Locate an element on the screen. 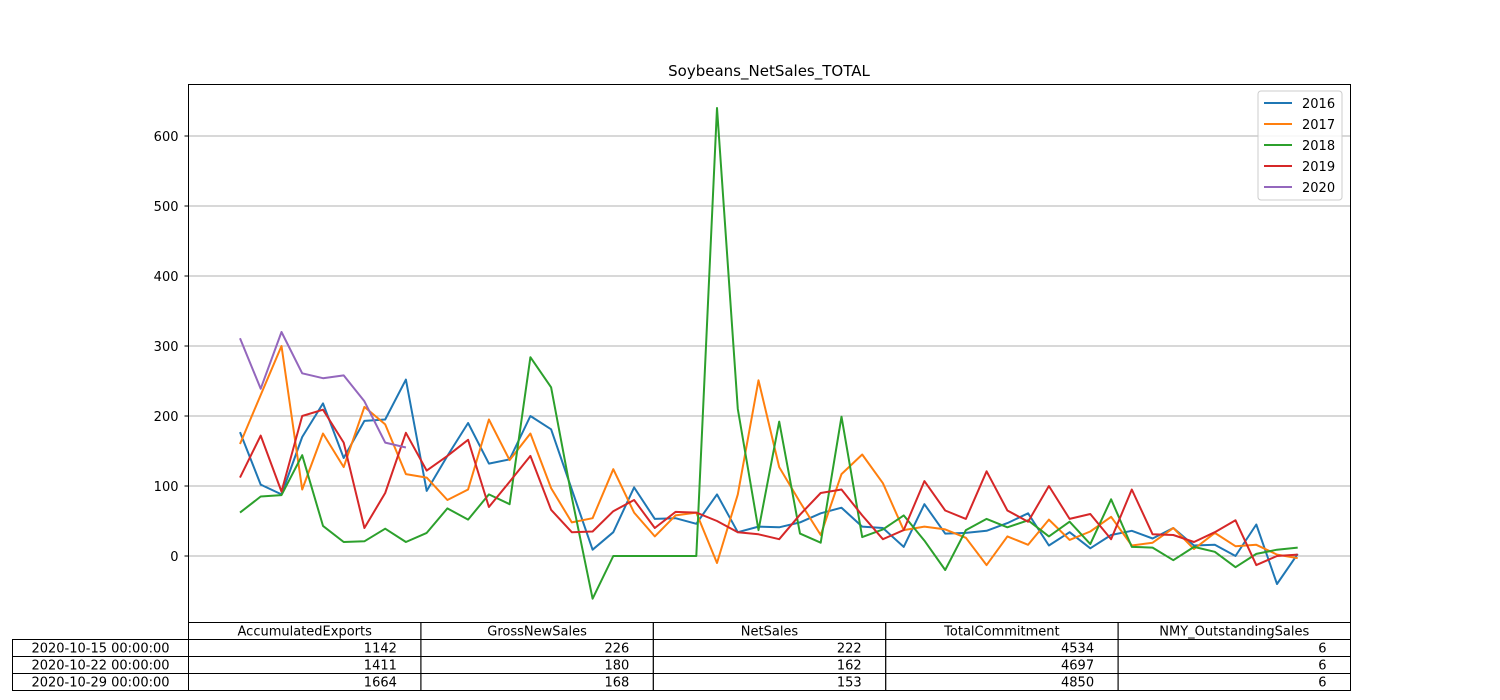  table-cell-value: 180 is located at coordinates (616, 666).